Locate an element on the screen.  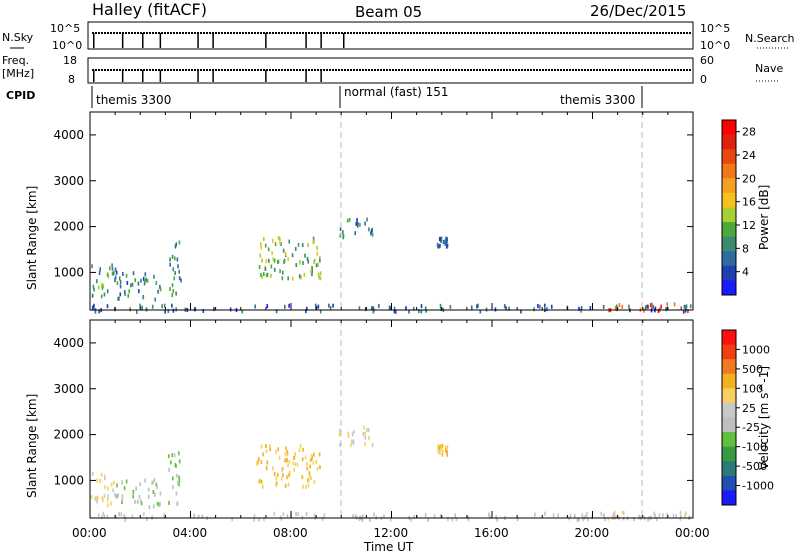
ytick-label-0: 1000 is located at coordinates (68, 480).